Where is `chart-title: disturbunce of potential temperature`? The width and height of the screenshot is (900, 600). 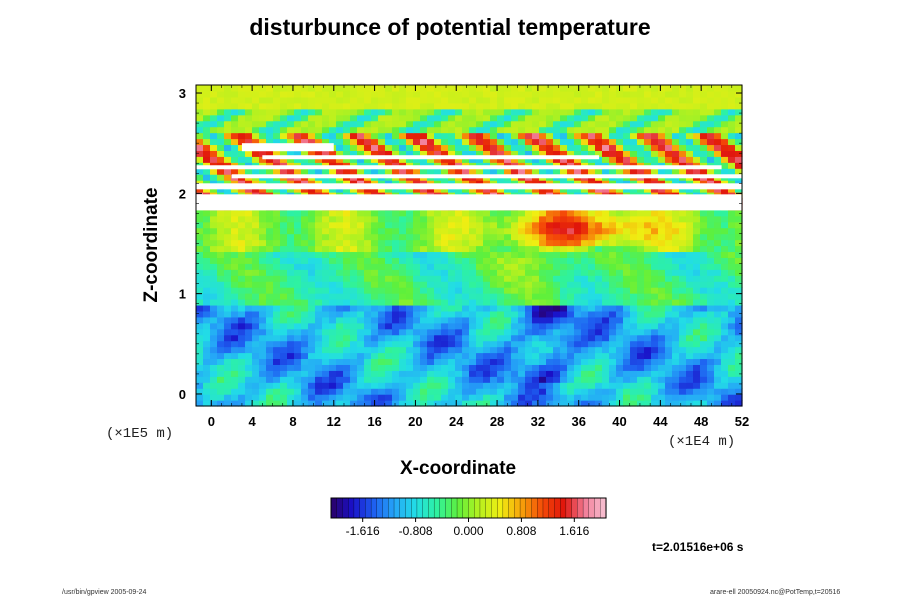 chart-title: disturbunce of potential temperature is located at coordinates (450, 27).